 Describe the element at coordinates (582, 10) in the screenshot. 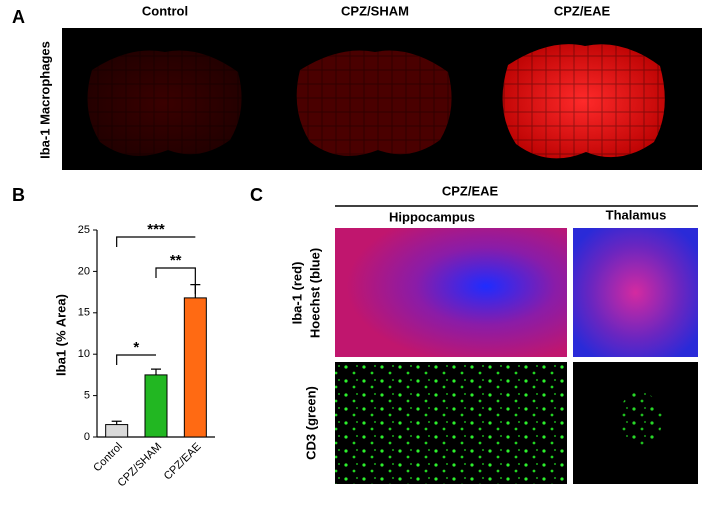

I see `column-title: CPZ/EAE` at that location.